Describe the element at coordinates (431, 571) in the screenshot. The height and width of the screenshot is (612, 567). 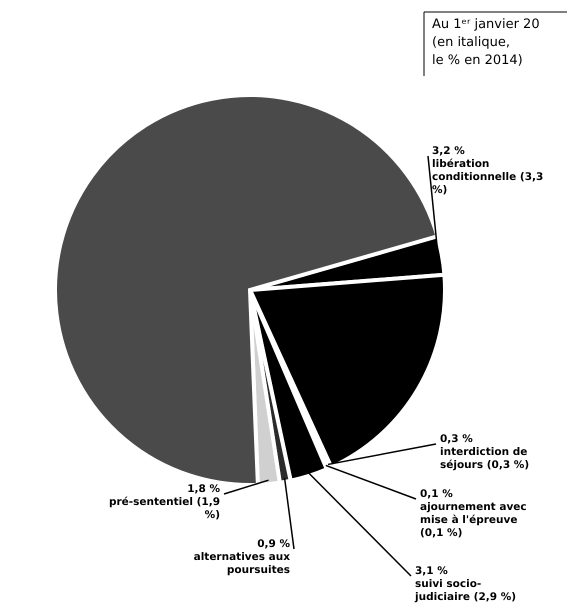
I see `data-label: 3,1 %` at that location.